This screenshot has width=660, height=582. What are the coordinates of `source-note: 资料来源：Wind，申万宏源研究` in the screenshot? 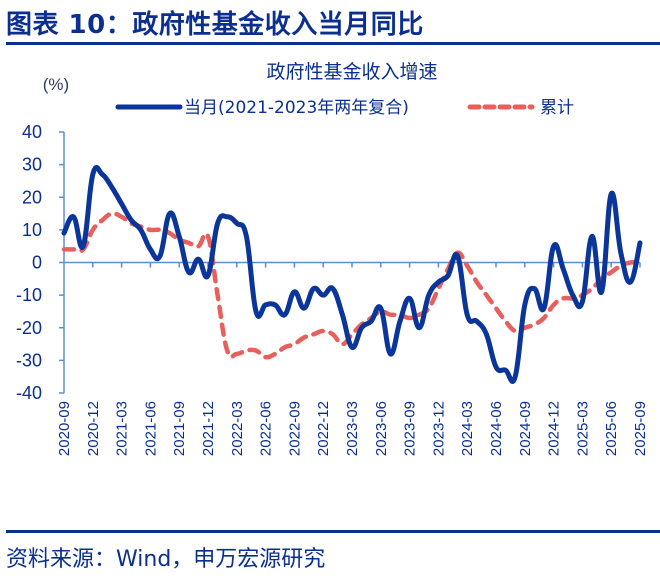 It's located at (166, 559).